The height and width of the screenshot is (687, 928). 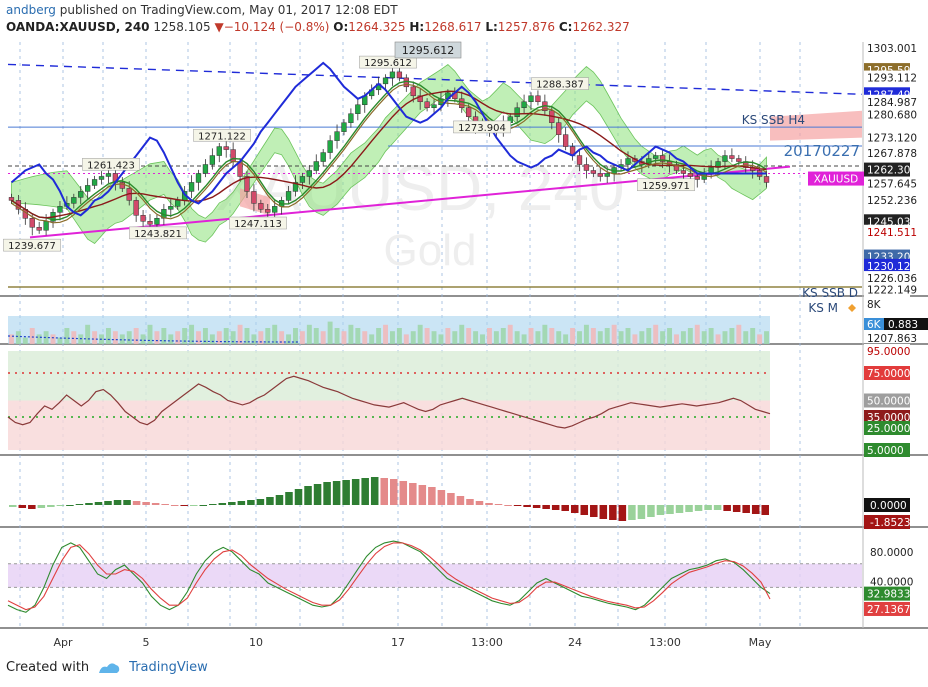 I want to click on tradingview-logo-icon, so click(x=109, y=668).